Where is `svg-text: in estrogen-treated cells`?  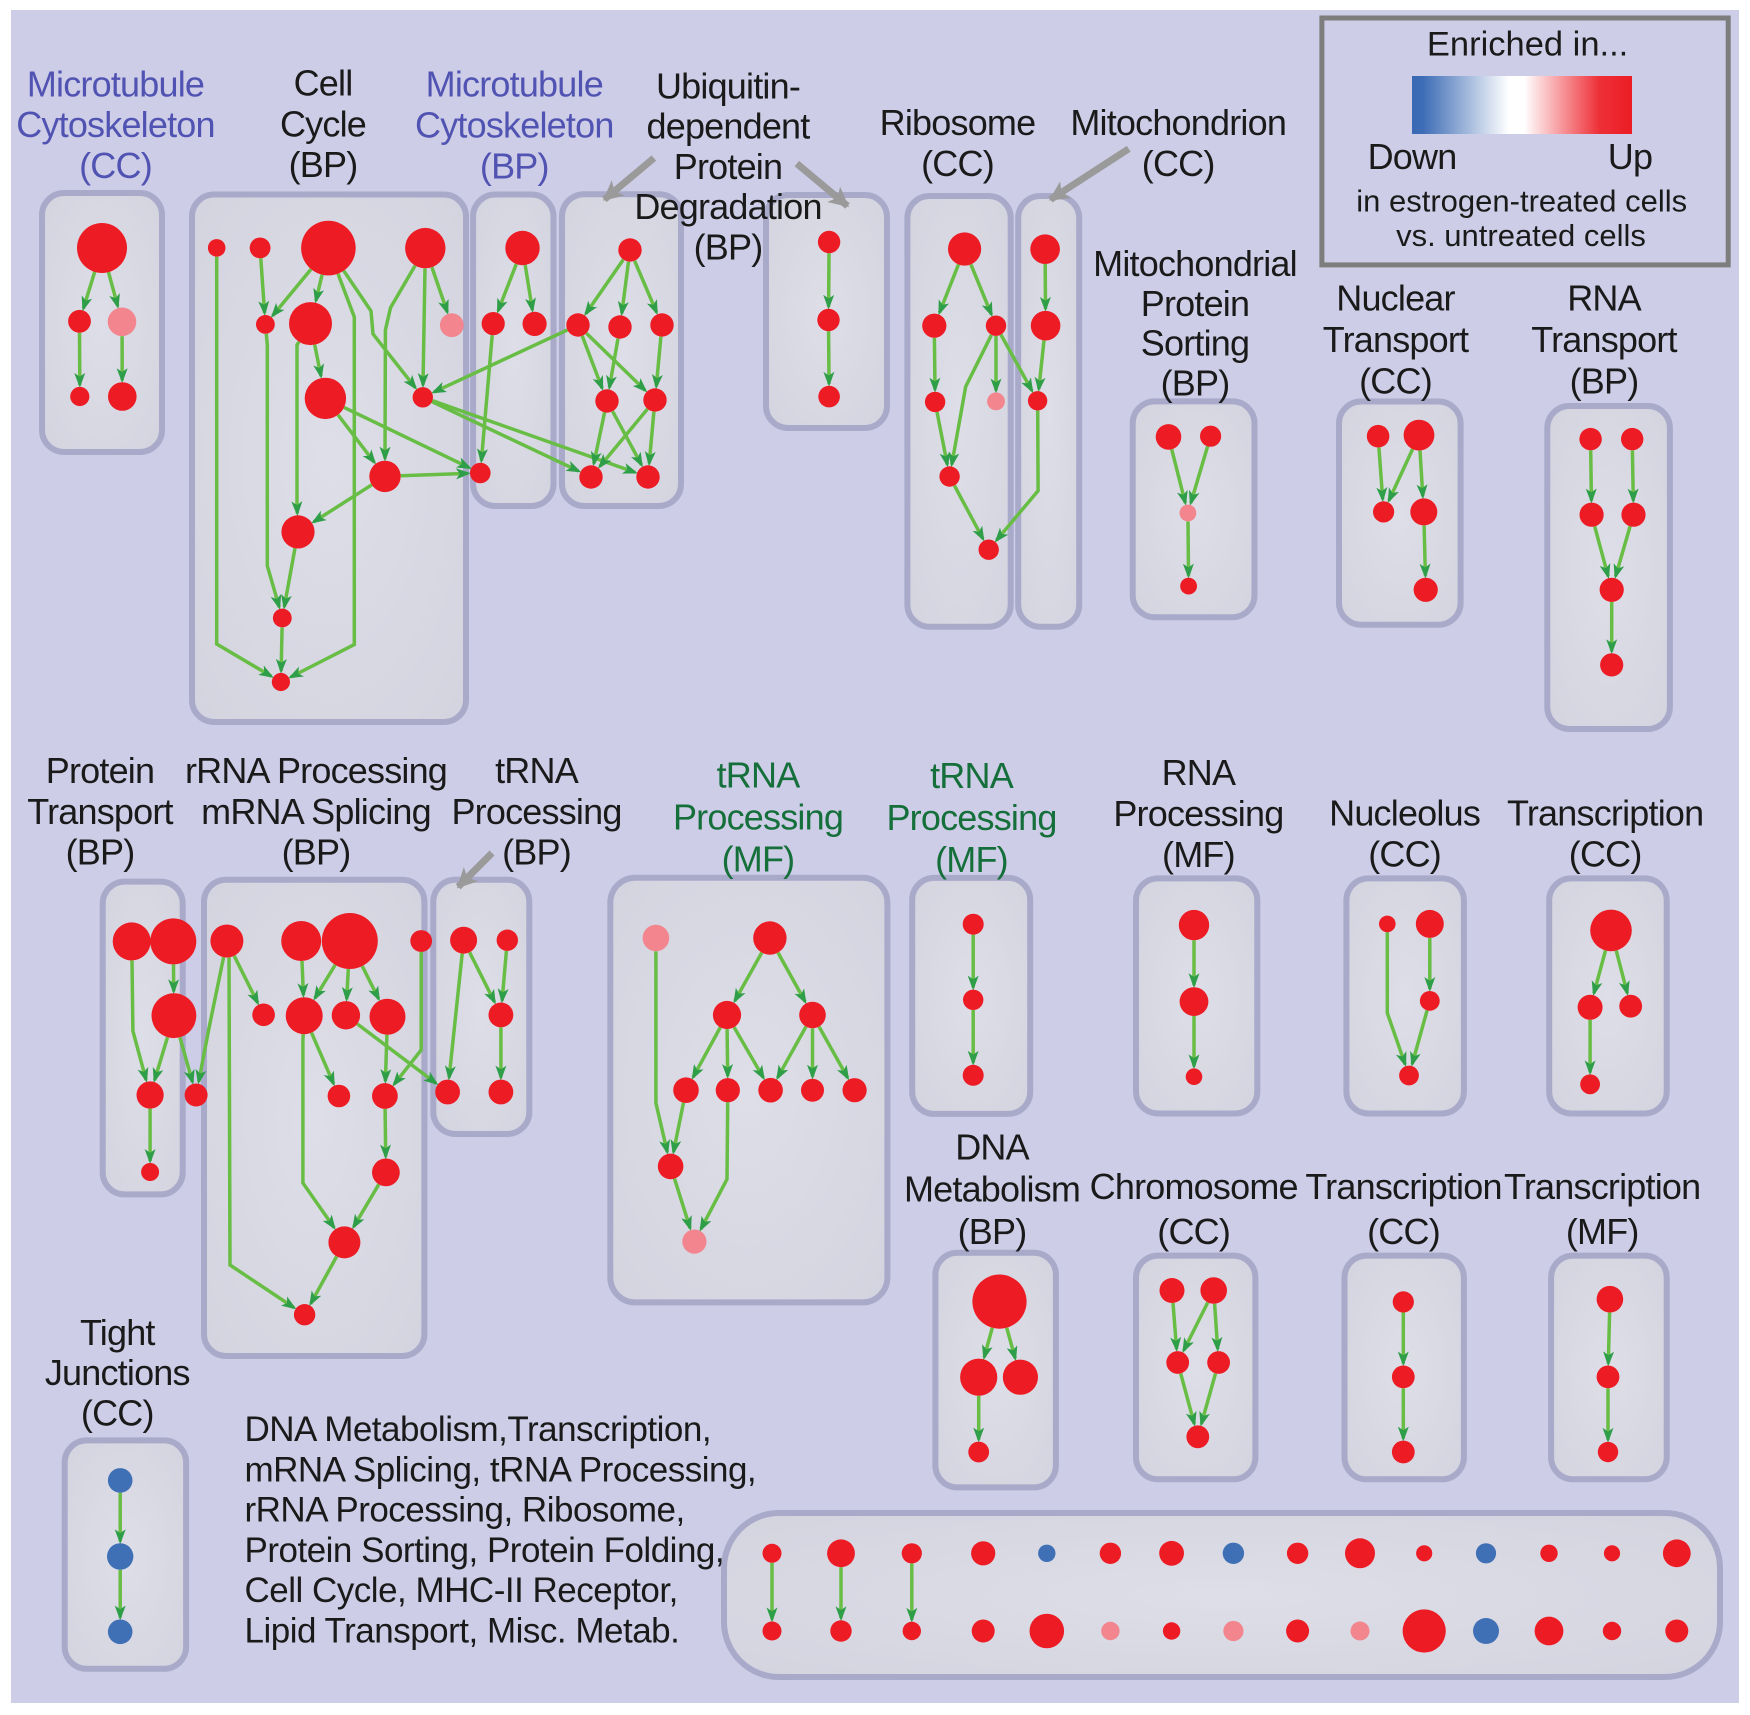 svg-text: in estrogen-treated cells is located at coordinates (1521, 200).